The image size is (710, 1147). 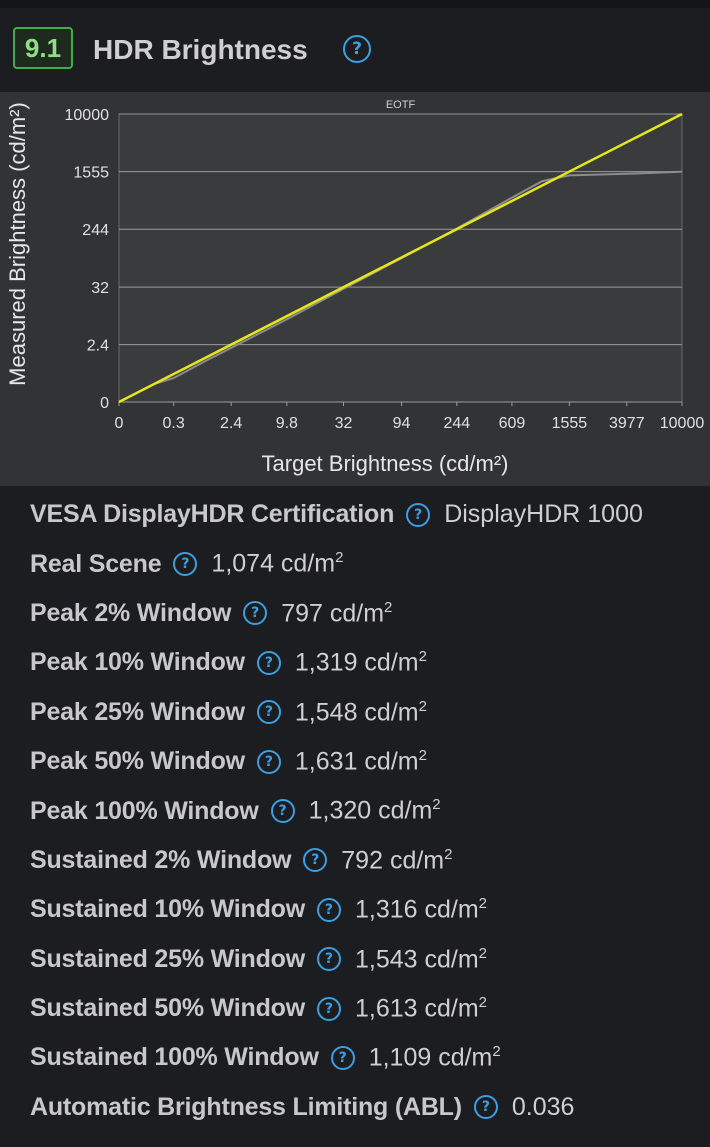 I want to click on spec-value: 1,319 cd/m2, so click(x=361, y=662).